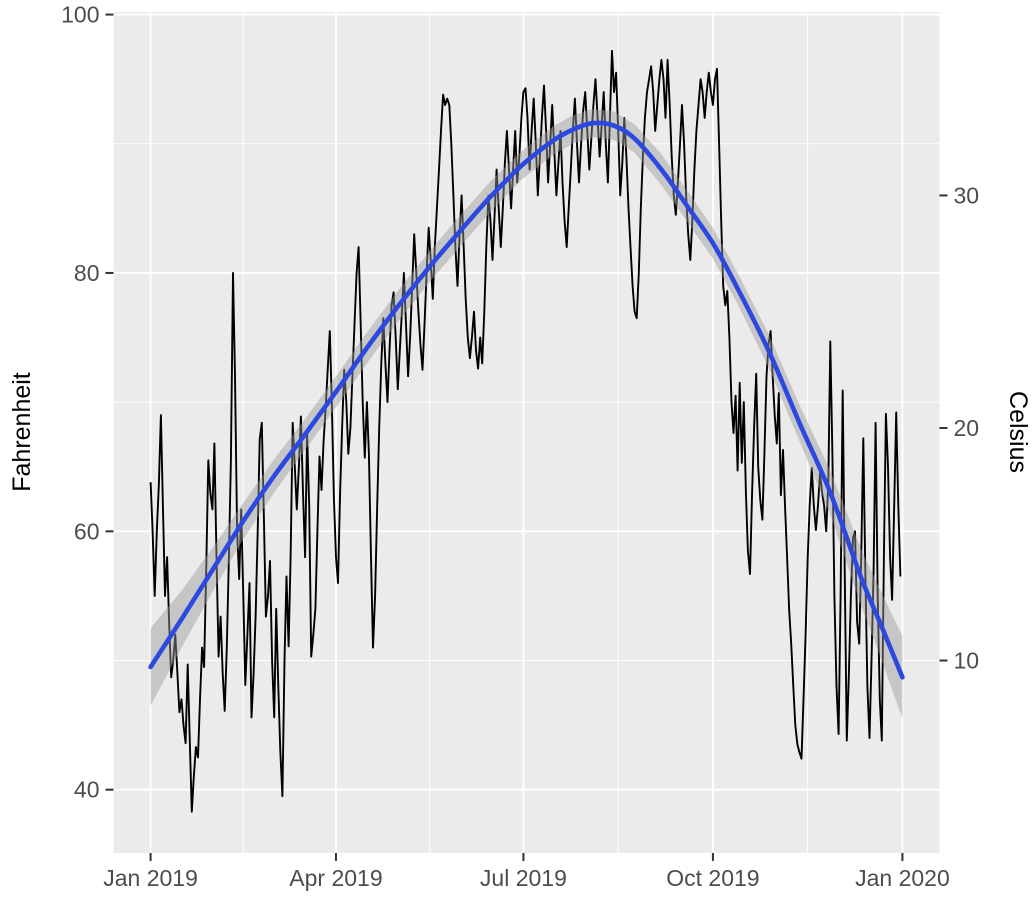  What do you see at coordinates (523, 878) in the screenshot?
I see `x-tick-label: Jul 2019` at bounding box center [523, 878].